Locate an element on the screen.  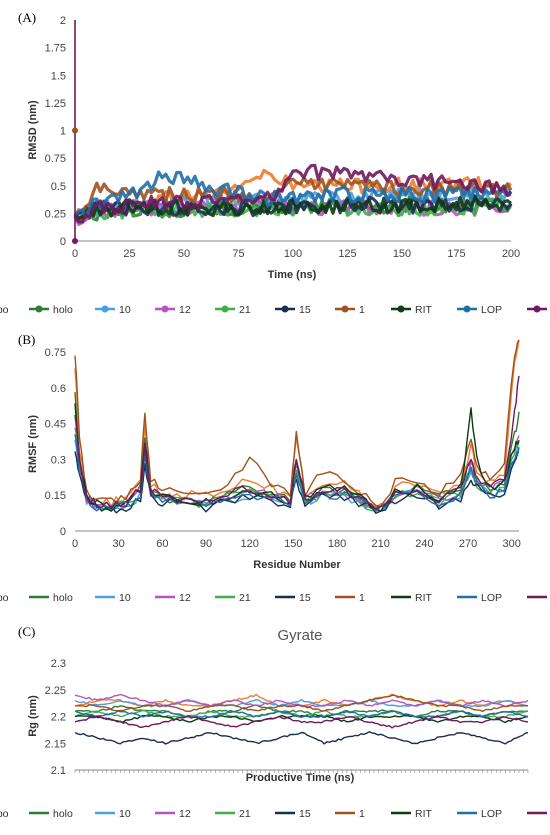
legend-marker-LOP is located at coordinates (467, 309).